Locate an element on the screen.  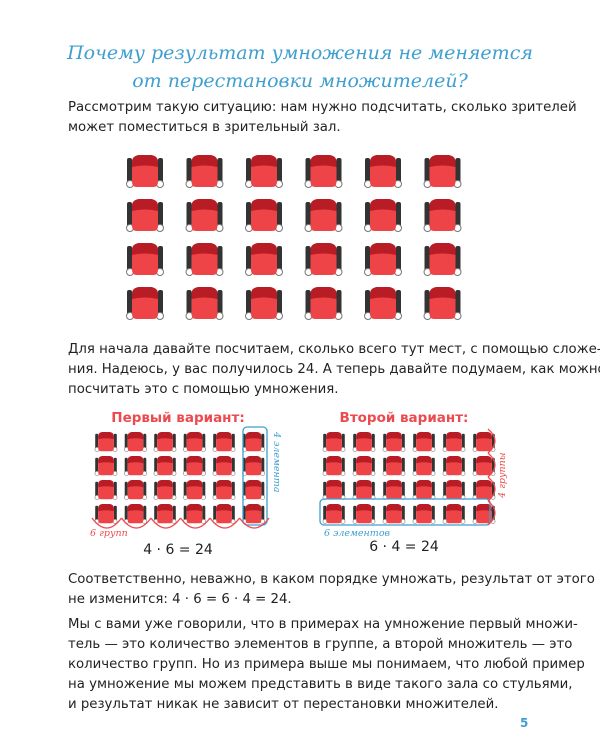
big-seat-grid is located at coordinates (294, 237).